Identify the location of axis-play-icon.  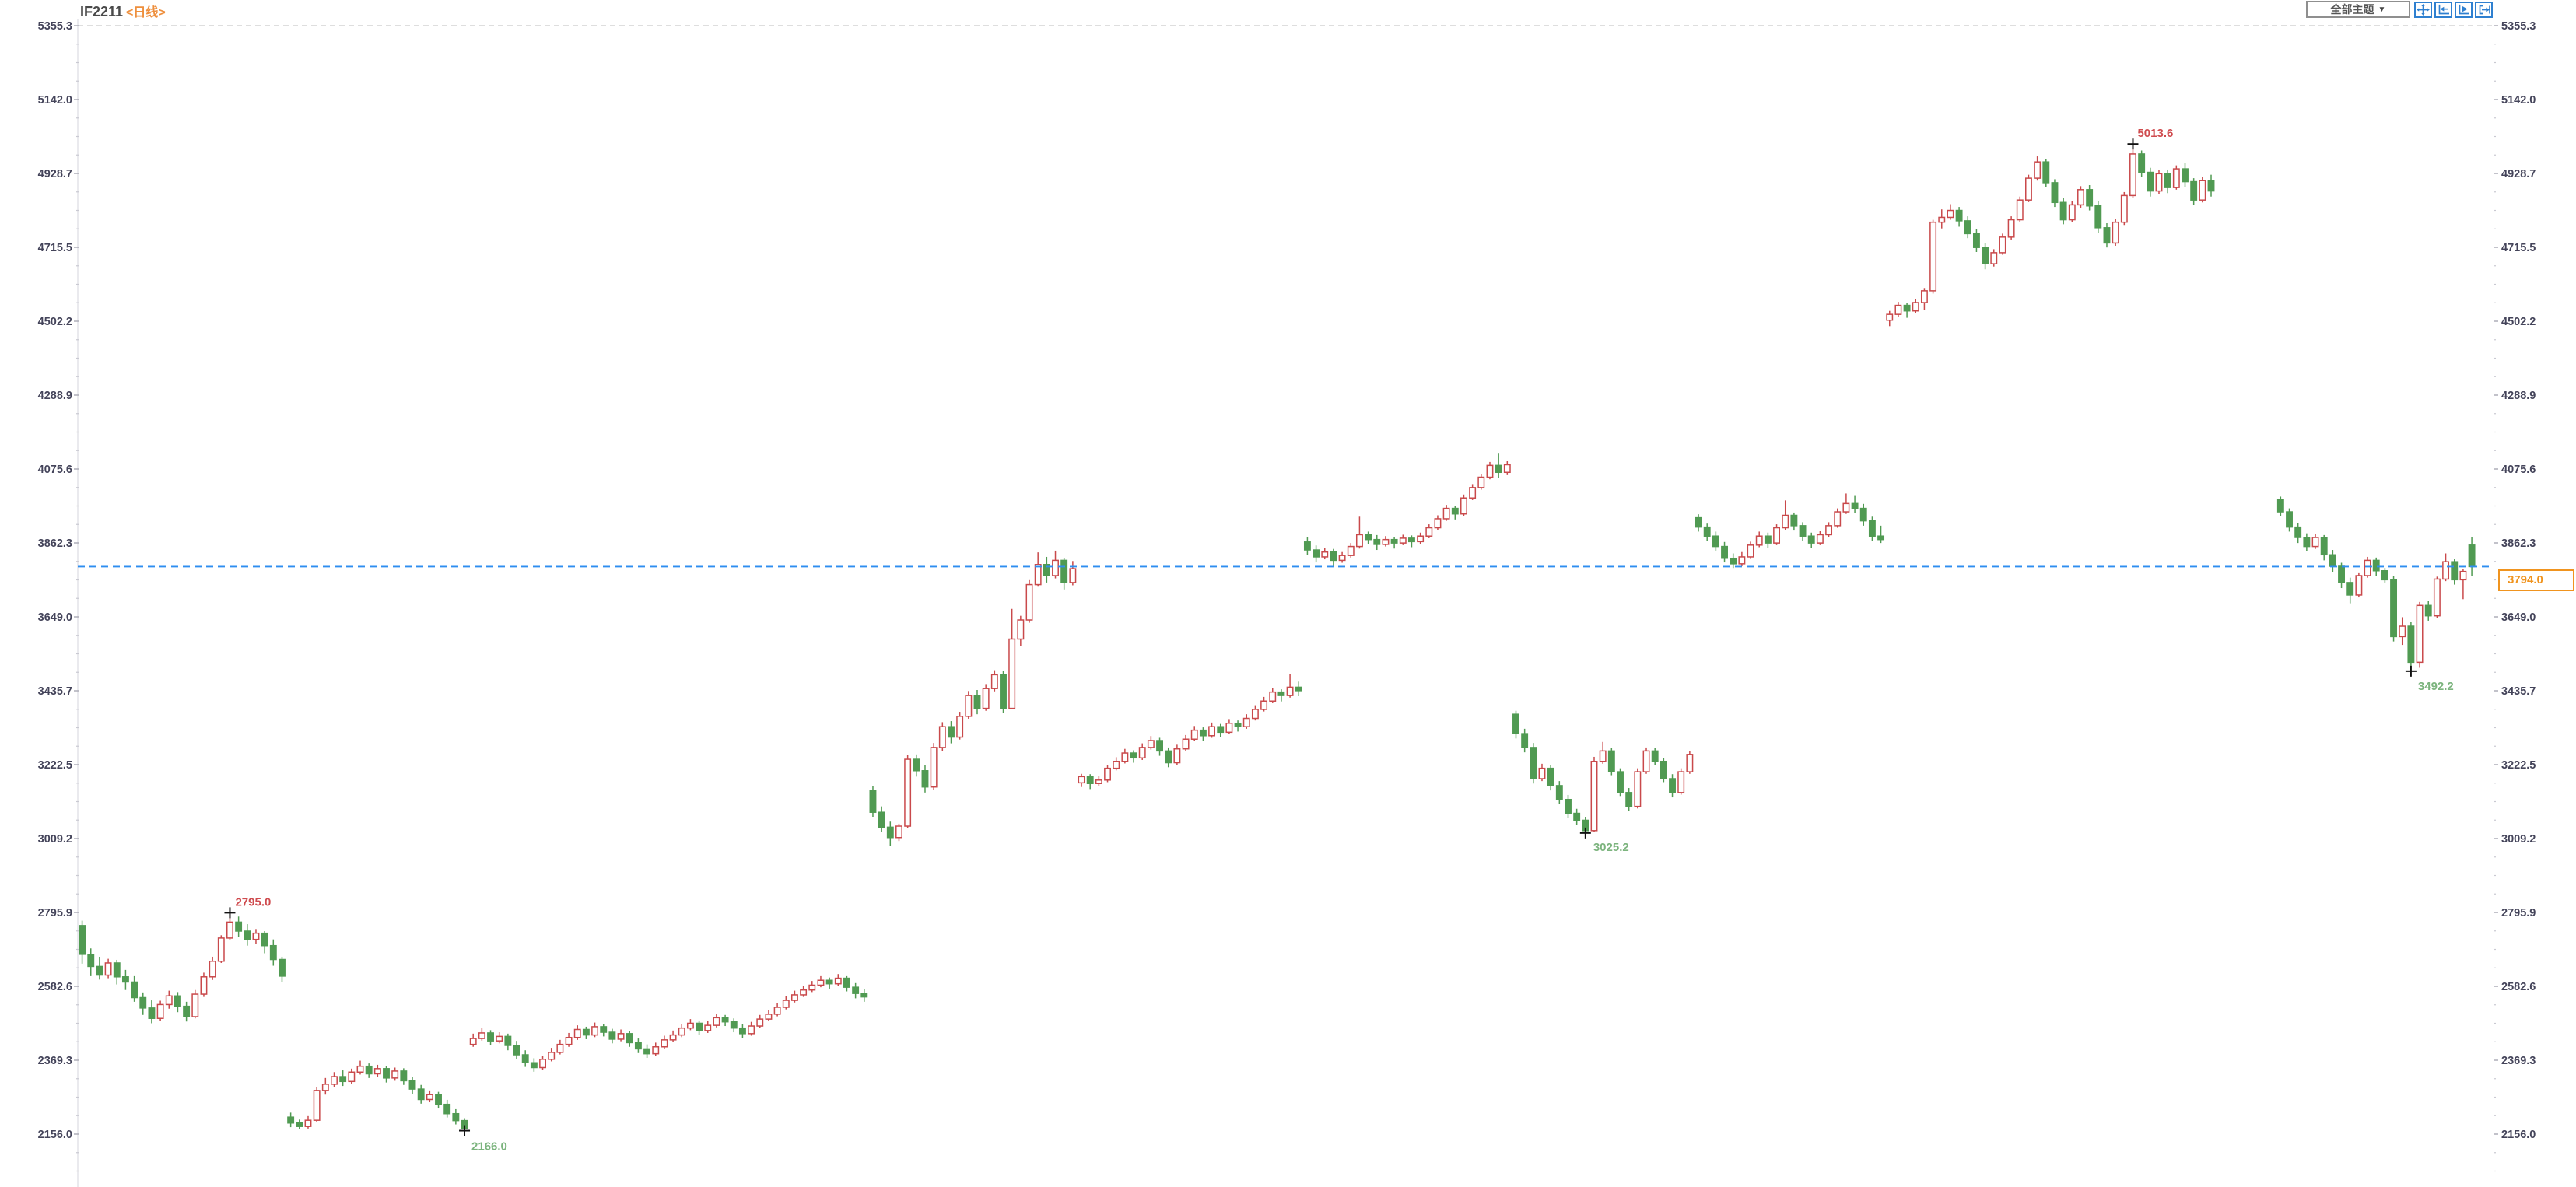
(2464, 9).